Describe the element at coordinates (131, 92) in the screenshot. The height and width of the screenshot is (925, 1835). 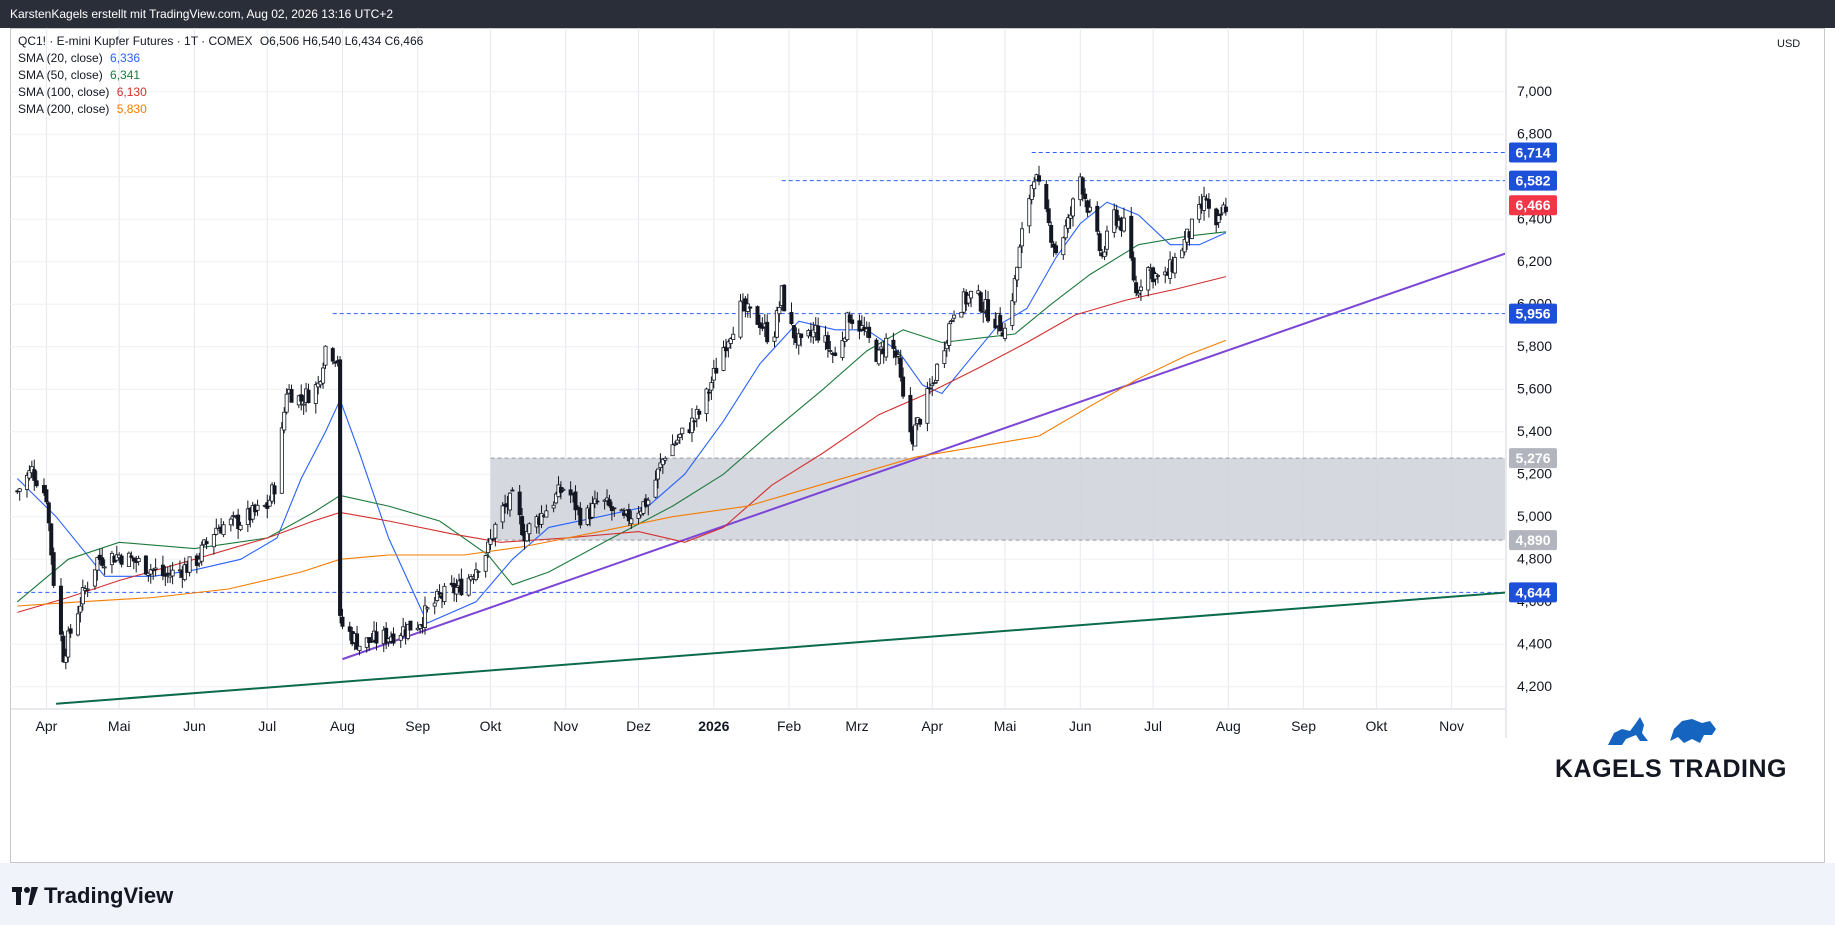
I see `legend-sma100-value: 6,130` at that location.